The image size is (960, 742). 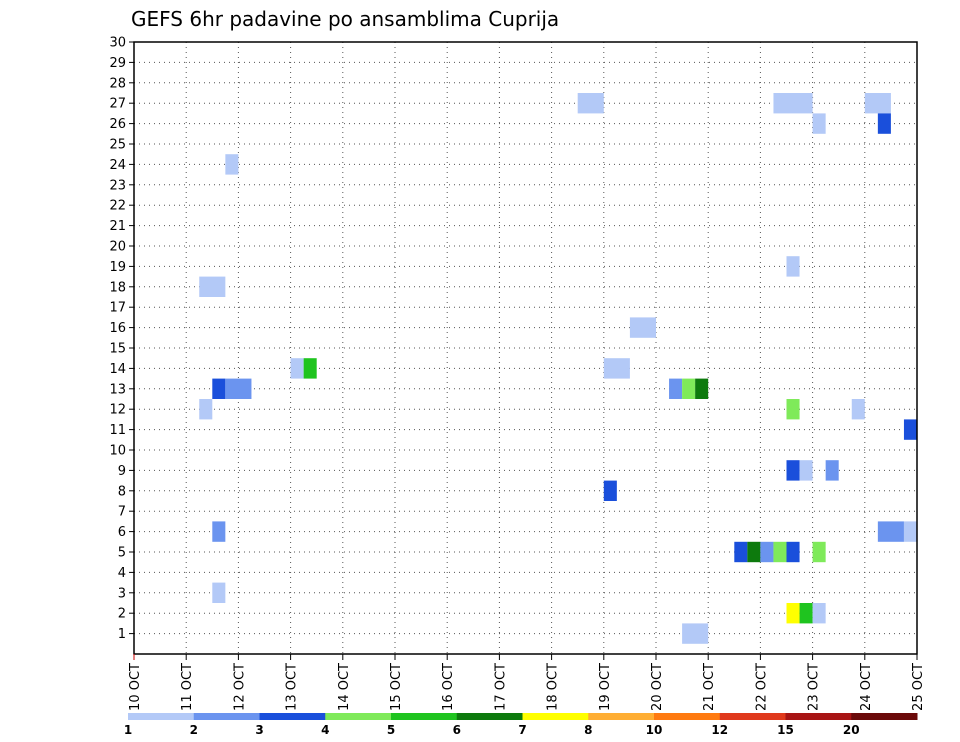 I want to click on y-tick-label: 23, so click(x=117, y=185).